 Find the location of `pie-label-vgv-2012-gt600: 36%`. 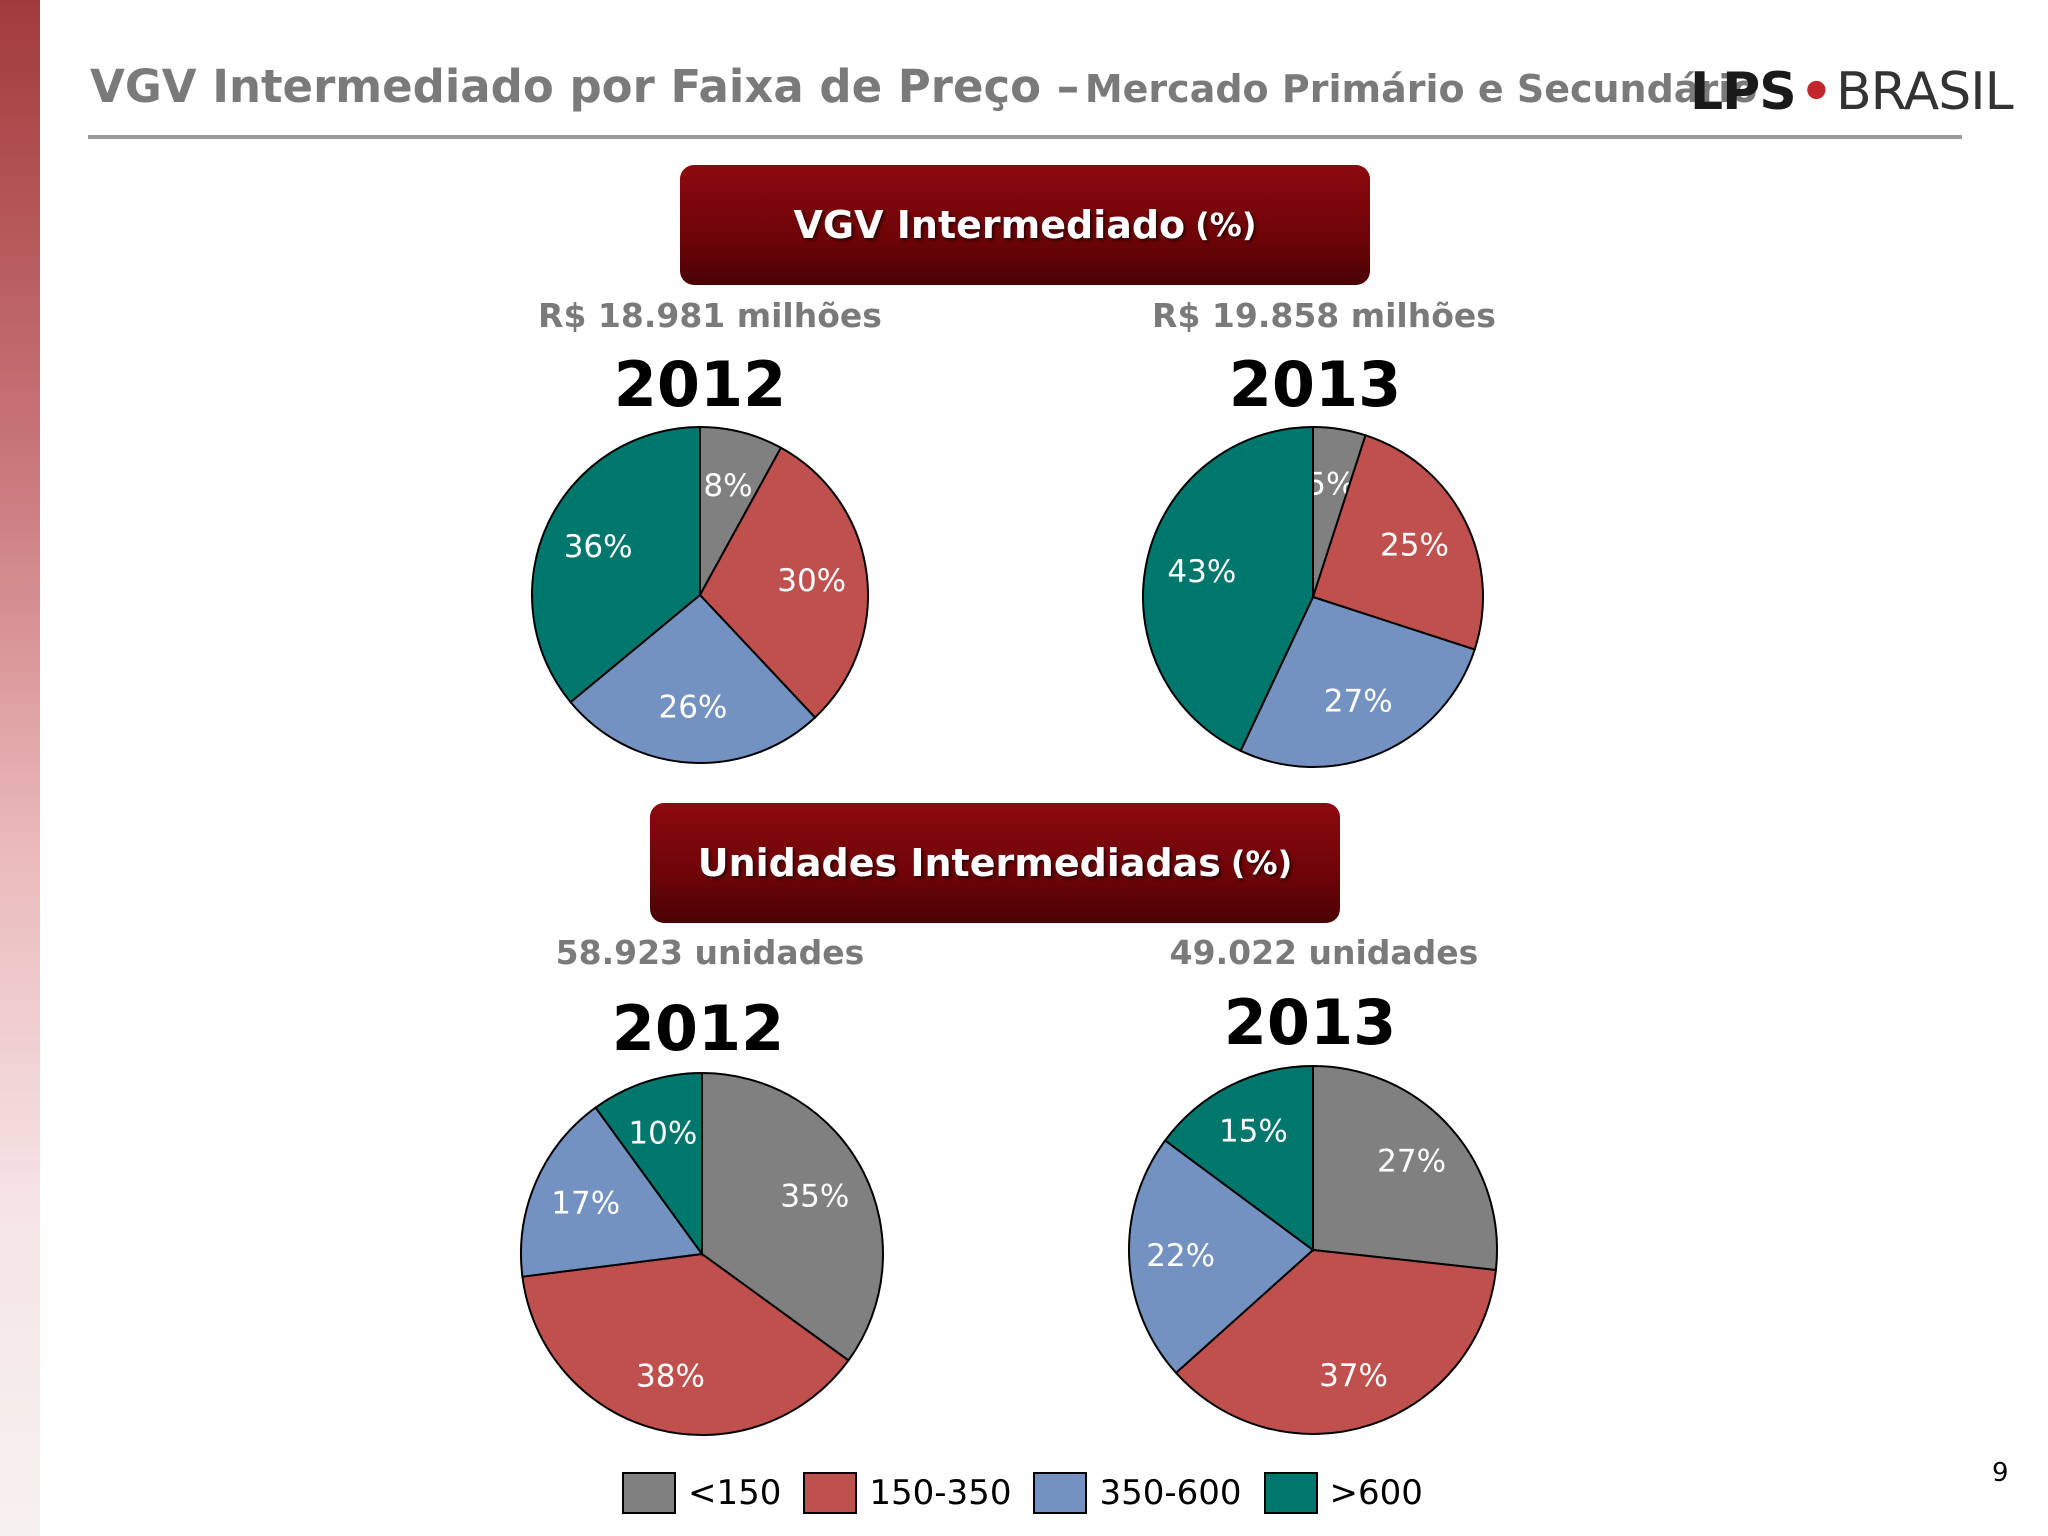

pie-label-vgv-2012-gt600: 36% is located at coordinates (598, 547).